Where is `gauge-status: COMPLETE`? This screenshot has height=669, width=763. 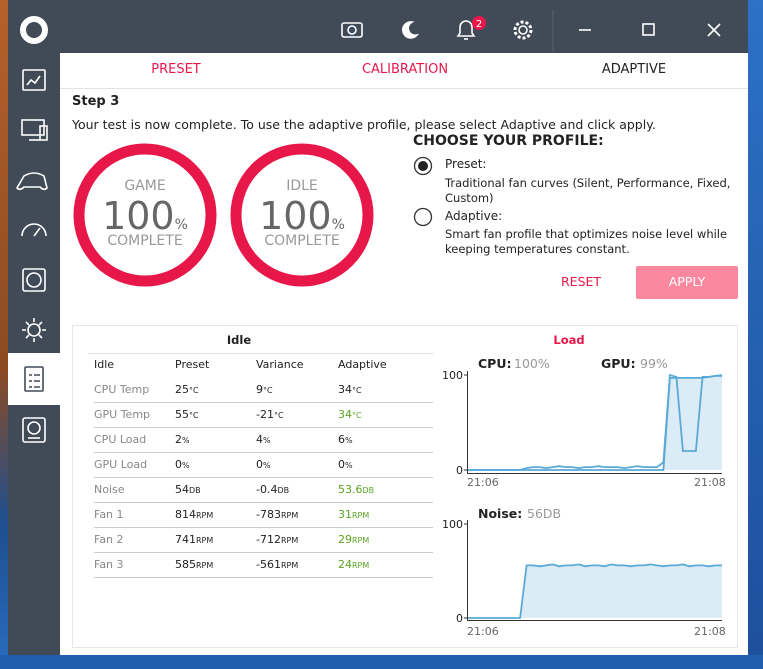 gauge-status: COMPLETE is located at coordinates (302, 241).